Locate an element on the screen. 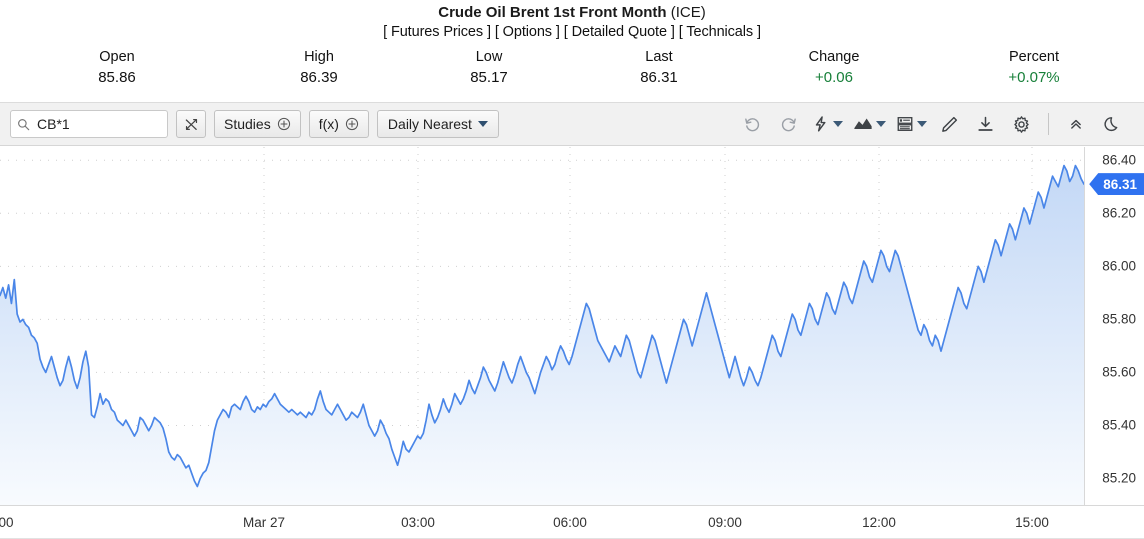  dark-mode-moon-icon is located at coordinates (1110, 123).